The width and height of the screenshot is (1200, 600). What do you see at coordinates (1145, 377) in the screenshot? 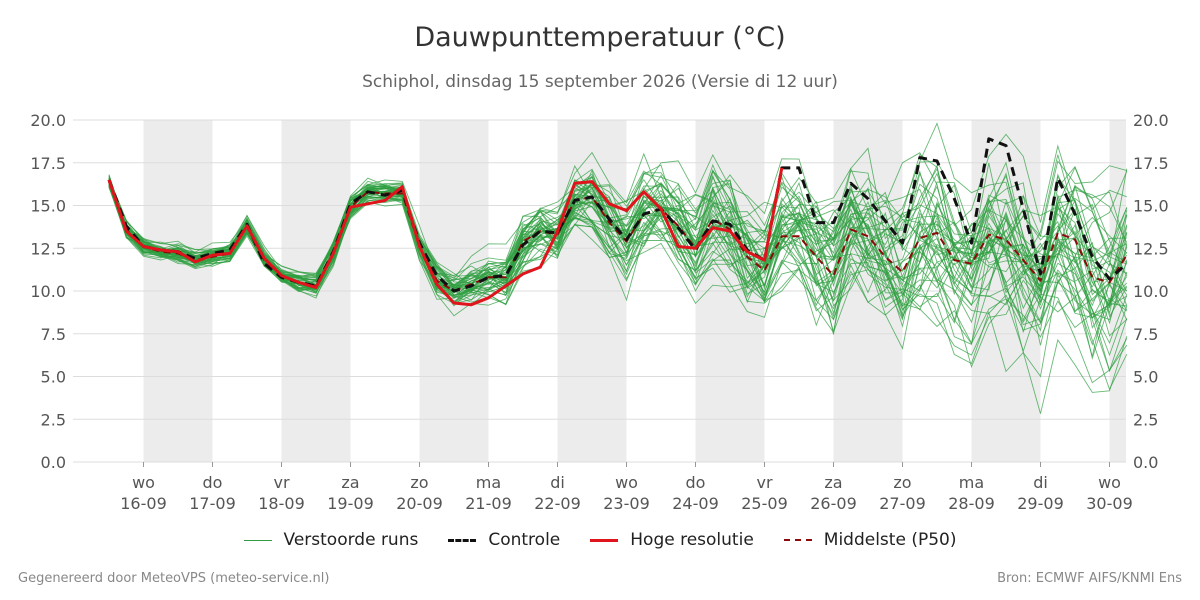
I see `y-tick-label-right: 5.0` at bounding box center [1145, 377].